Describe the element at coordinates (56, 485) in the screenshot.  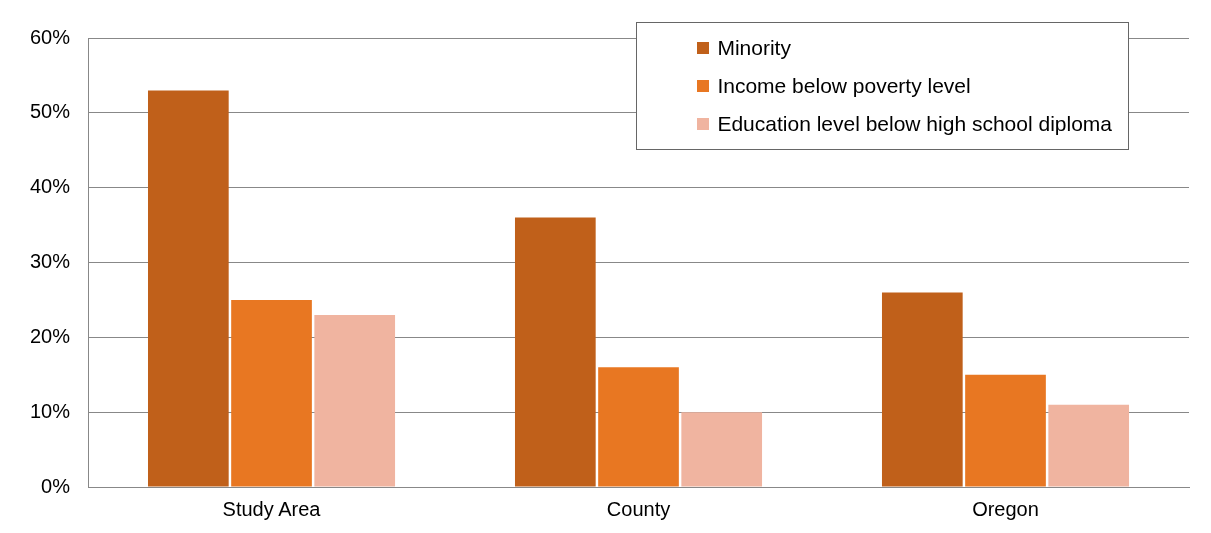
I see `y-tick-label: 0%` at that location.